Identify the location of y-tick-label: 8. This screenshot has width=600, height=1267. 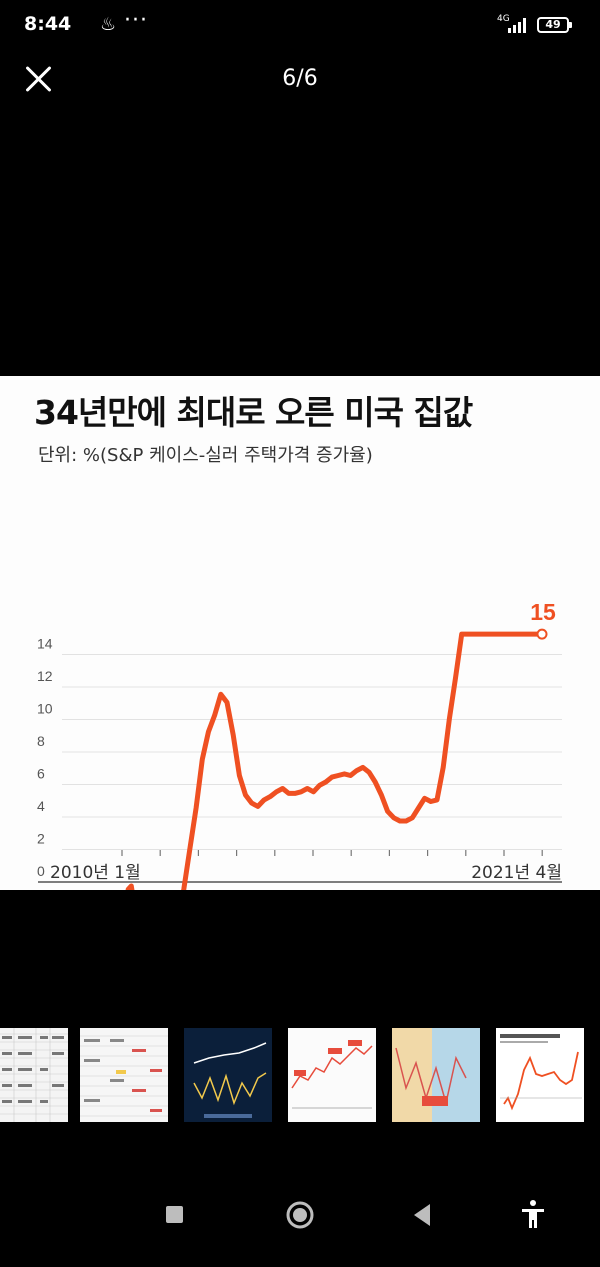
(41, 741).